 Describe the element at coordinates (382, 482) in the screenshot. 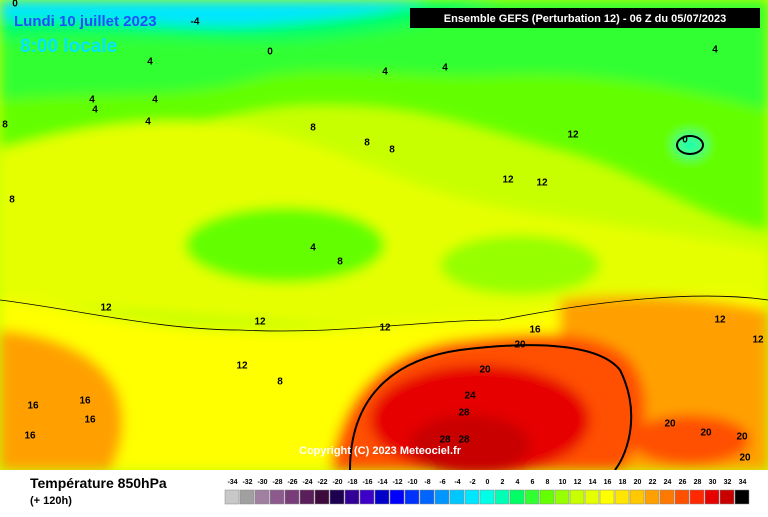

I see `scale-label: -14` at that location.